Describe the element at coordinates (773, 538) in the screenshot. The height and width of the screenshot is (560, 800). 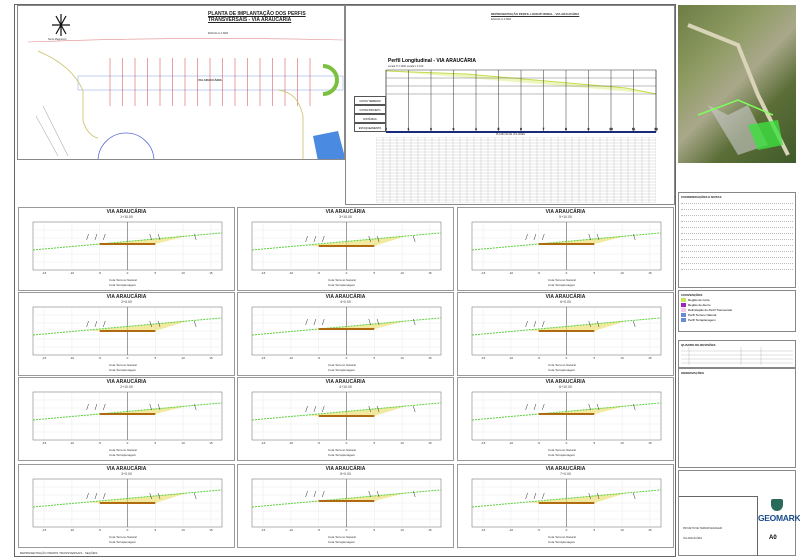
I see `sheet-size: A0` at that location.